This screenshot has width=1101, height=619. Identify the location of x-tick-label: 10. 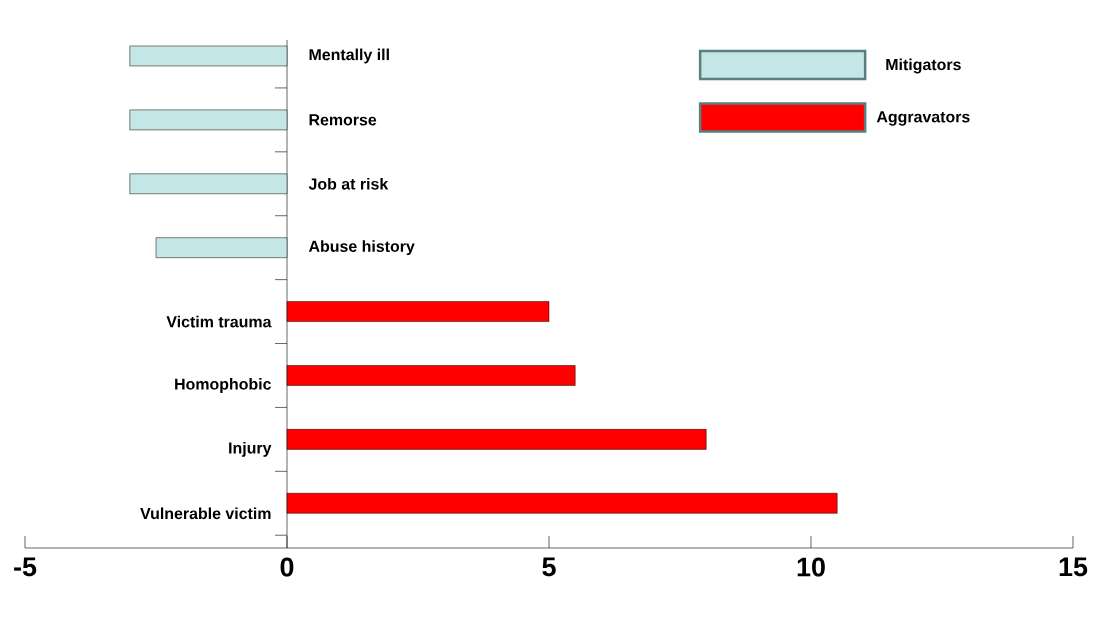
(811, 567).